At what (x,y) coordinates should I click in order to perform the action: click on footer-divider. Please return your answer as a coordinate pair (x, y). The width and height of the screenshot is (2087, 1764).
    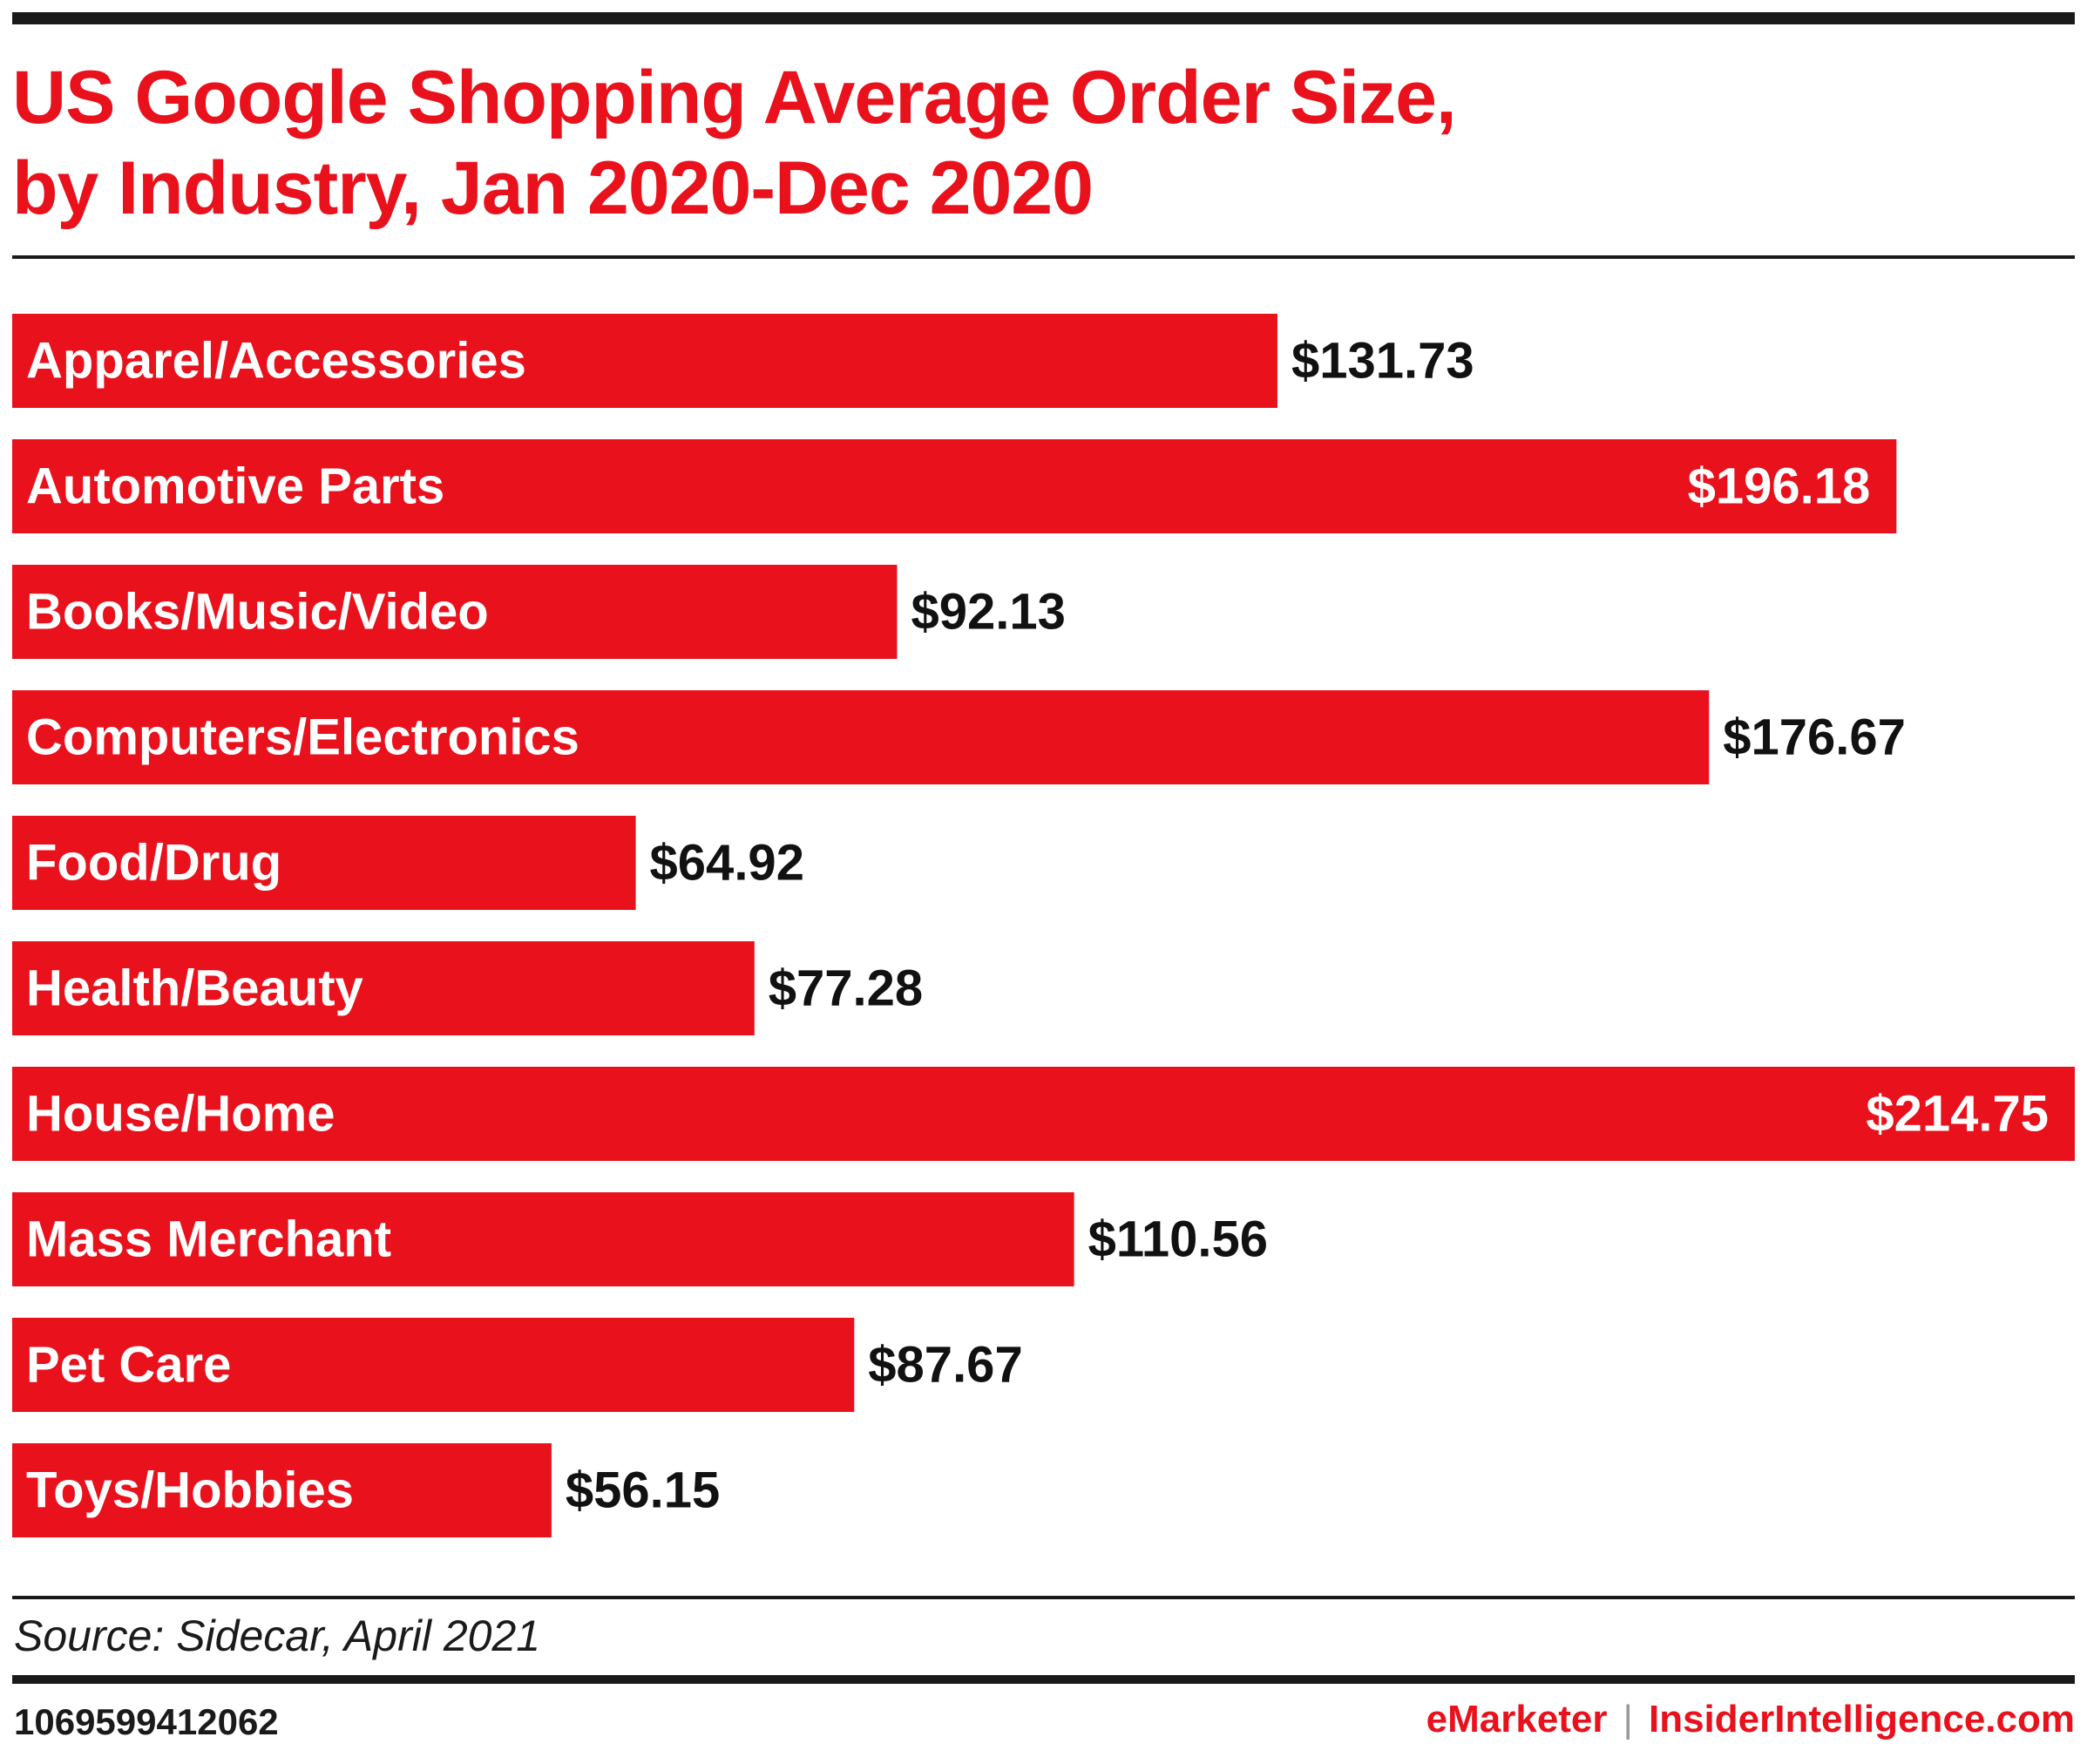
    Looking at the image, I should click on (1043, 1679).